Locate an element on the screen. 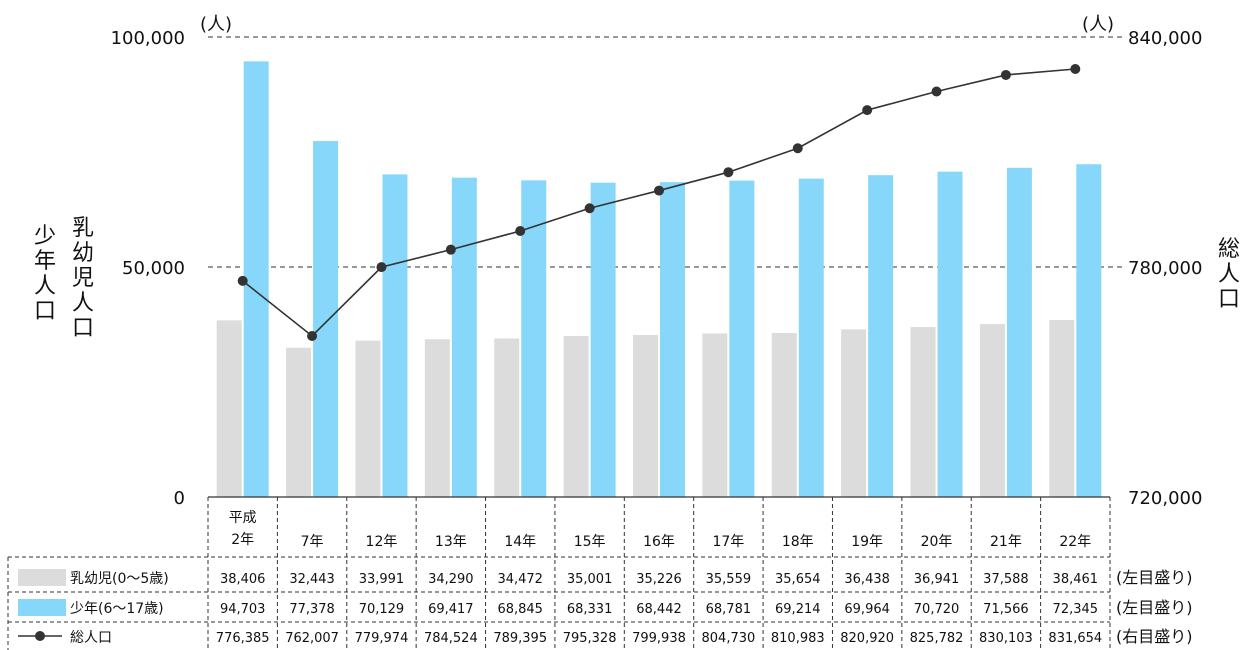 The image size is (1250, 650). x-tick-label: 平成 2年 is located at coordinates (243, 529).